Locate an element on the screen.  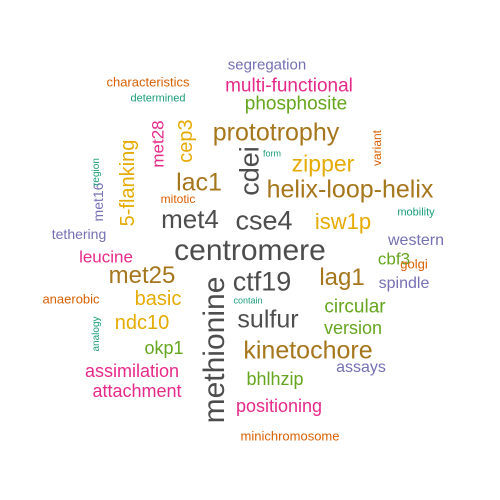
cloud-word-ndc10: ndc10 is located at coordinates (142, 323).